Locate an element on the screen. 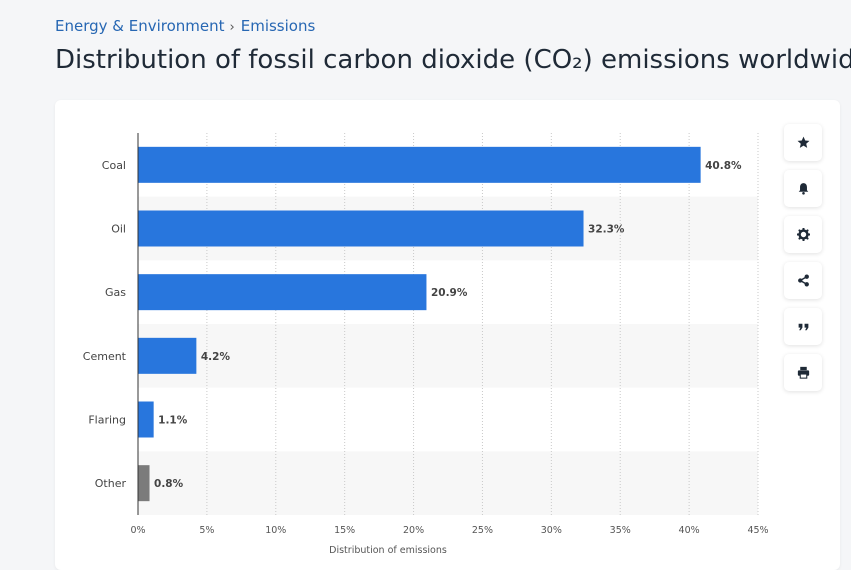 The image size is (851, 570). print-icon is located at coordinates (803, 372).